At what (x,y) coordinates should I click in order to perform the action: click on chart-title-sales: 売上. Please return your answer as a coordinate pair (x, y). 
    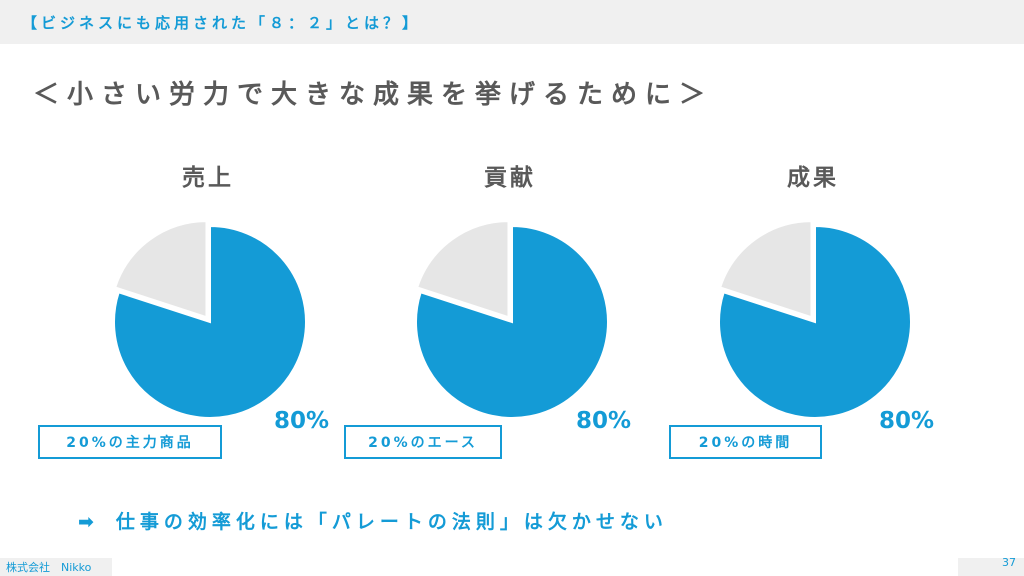
    Looking at the image, I should click on (208, 178).